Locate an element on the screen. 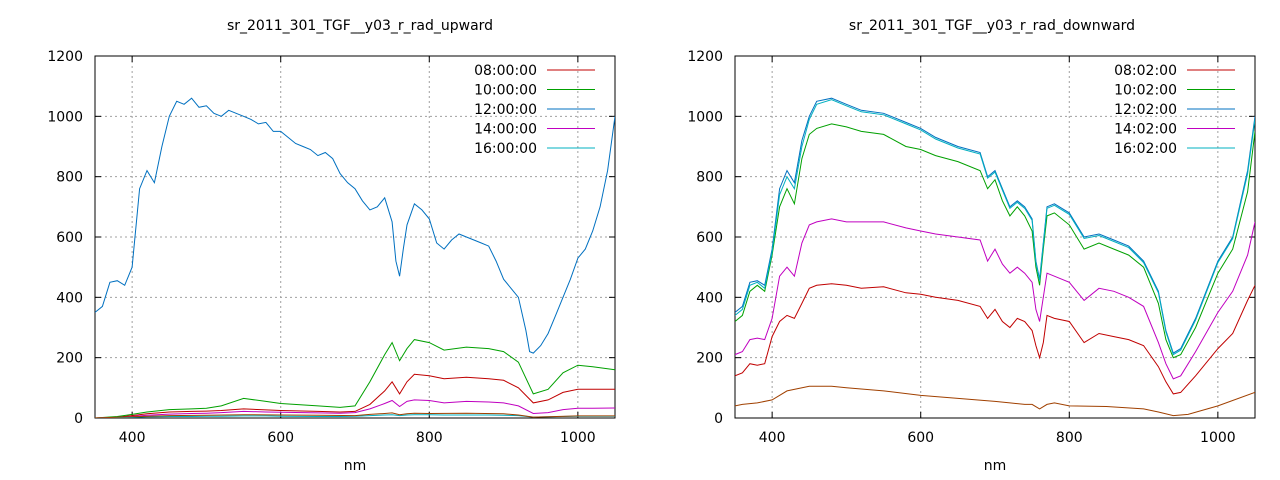 Image resolution: width=1280 pixels, height=480 pixels. legend-label: 16:00:00 is located at coordinates (505, 149).